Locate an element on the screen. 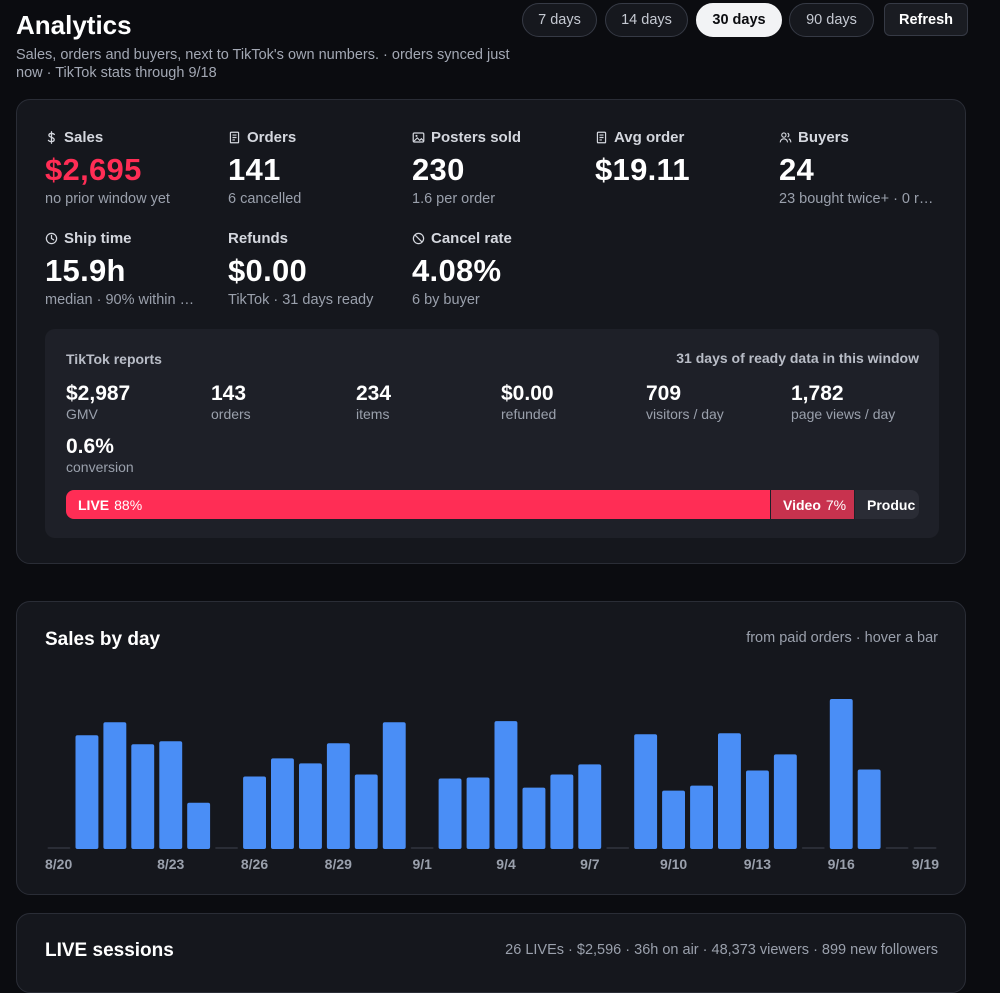 The width and height of the screenshot is (1000, 993). sales-by-day-title: Sales by day is located at coordinates (103, 639).